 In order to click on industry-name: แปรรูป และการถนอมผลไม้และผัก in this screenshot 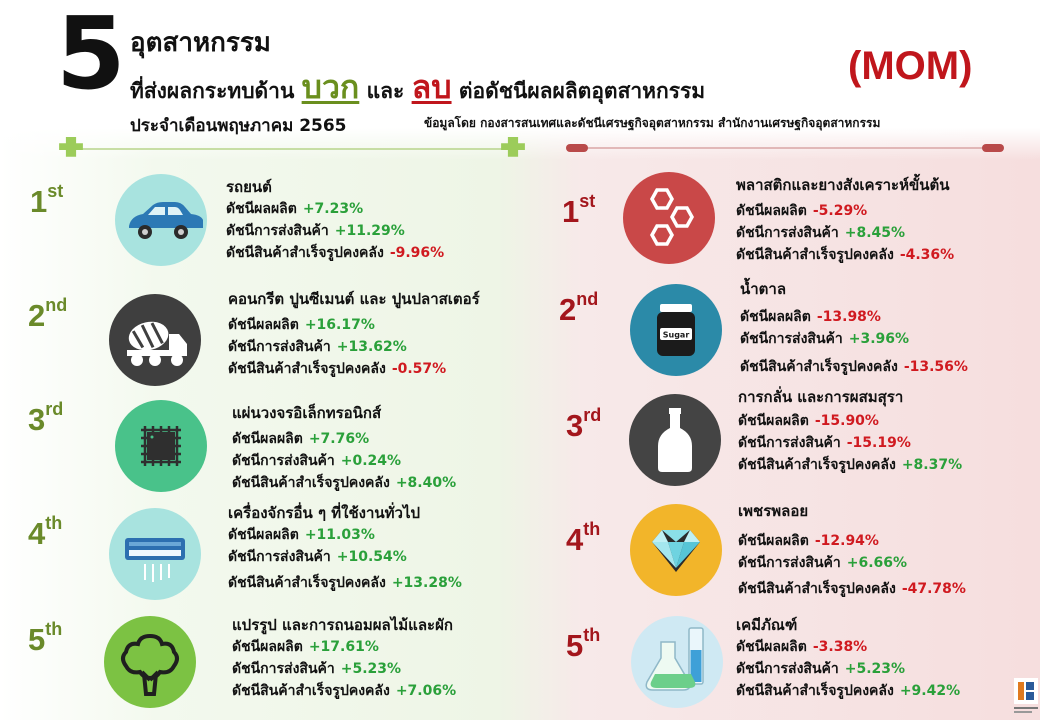, I will do `click(342, 625)`.